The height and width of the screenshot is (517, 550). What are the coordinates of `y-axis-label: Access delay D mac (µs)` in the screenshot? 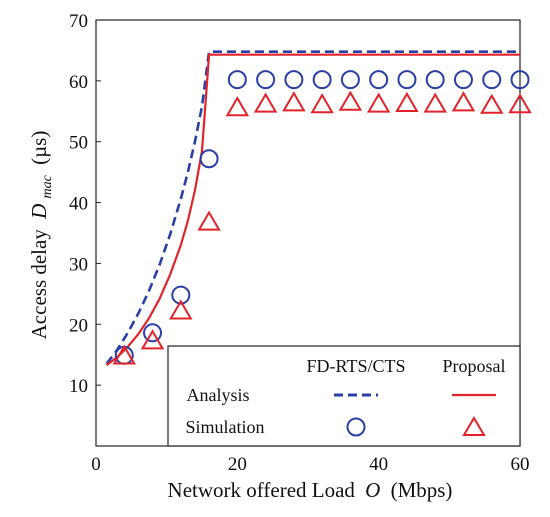 It's located at (41, 235).